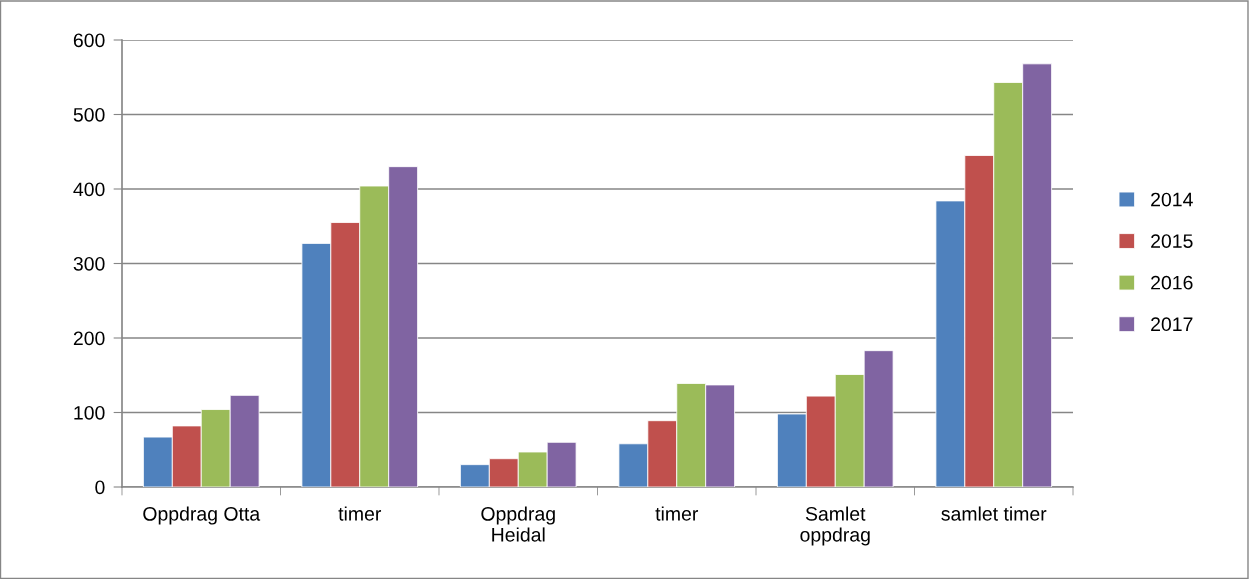 The image size is (1249, 579). I want to click on legend-label: 2015, so click(1172, 241).